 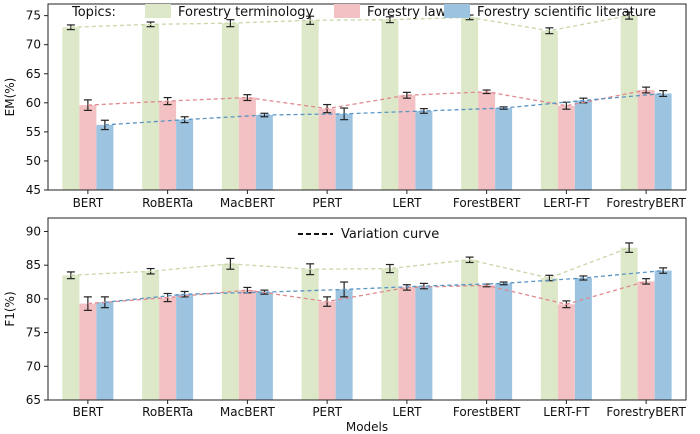 What do you see at coordinates (33, 265) in the screenshot?
I see `f1-ytick-label: 85` at bounding box center [33, 265].